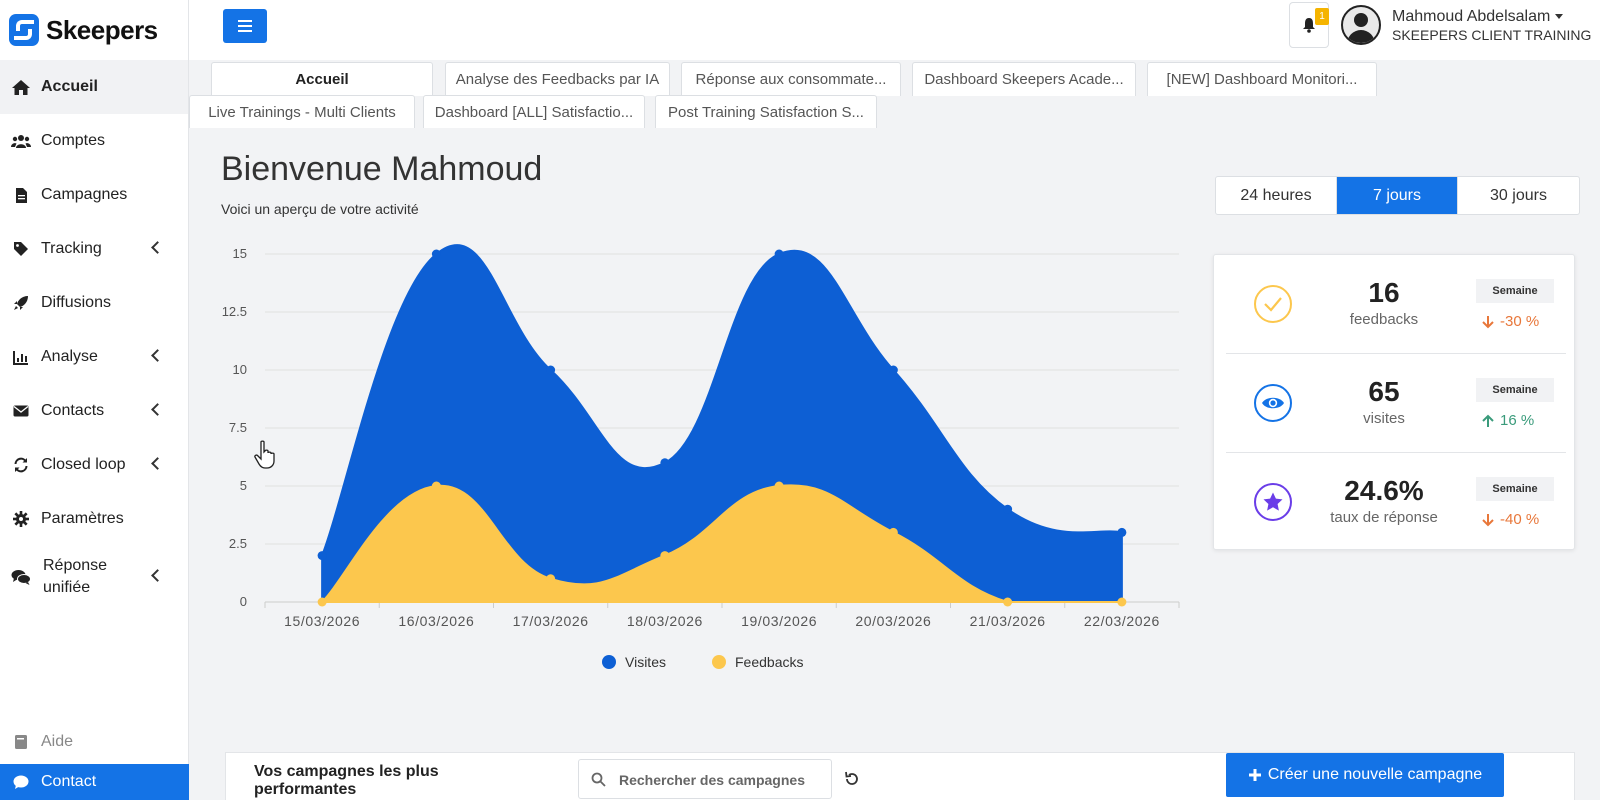 This screenshot has width=1600, height=800. I want to click on contact-button: Contact, so click(94, 782).